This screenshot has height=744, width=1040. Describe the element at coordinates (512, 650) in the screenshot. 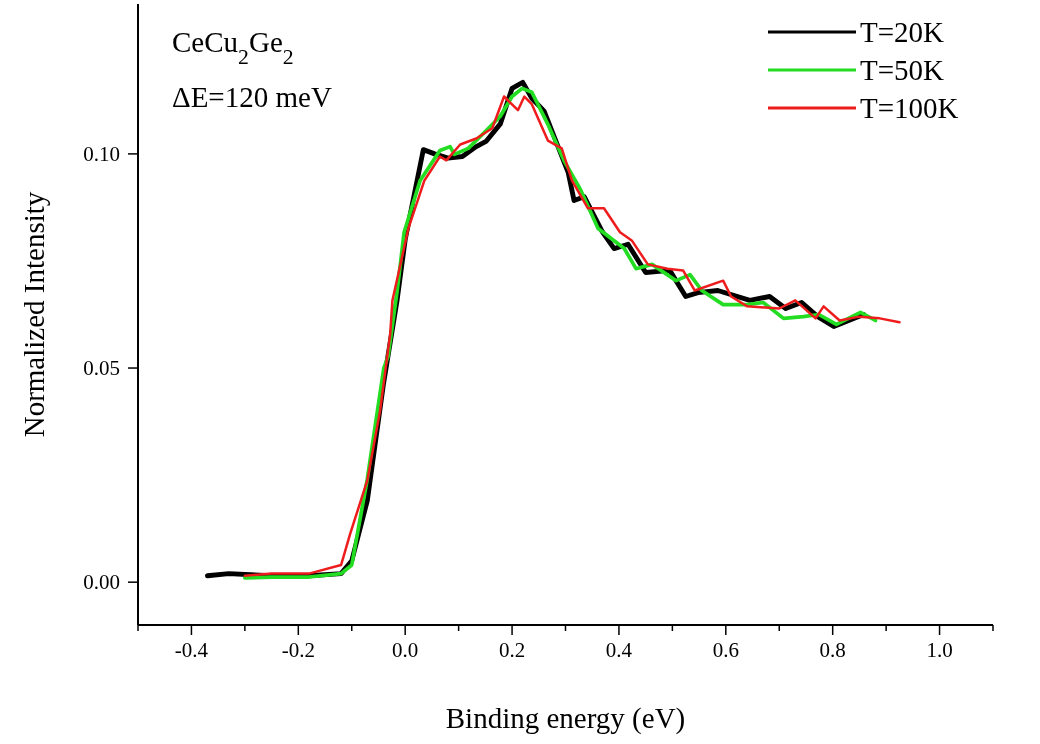

I see `x-tick-label: 0.2` at that location.